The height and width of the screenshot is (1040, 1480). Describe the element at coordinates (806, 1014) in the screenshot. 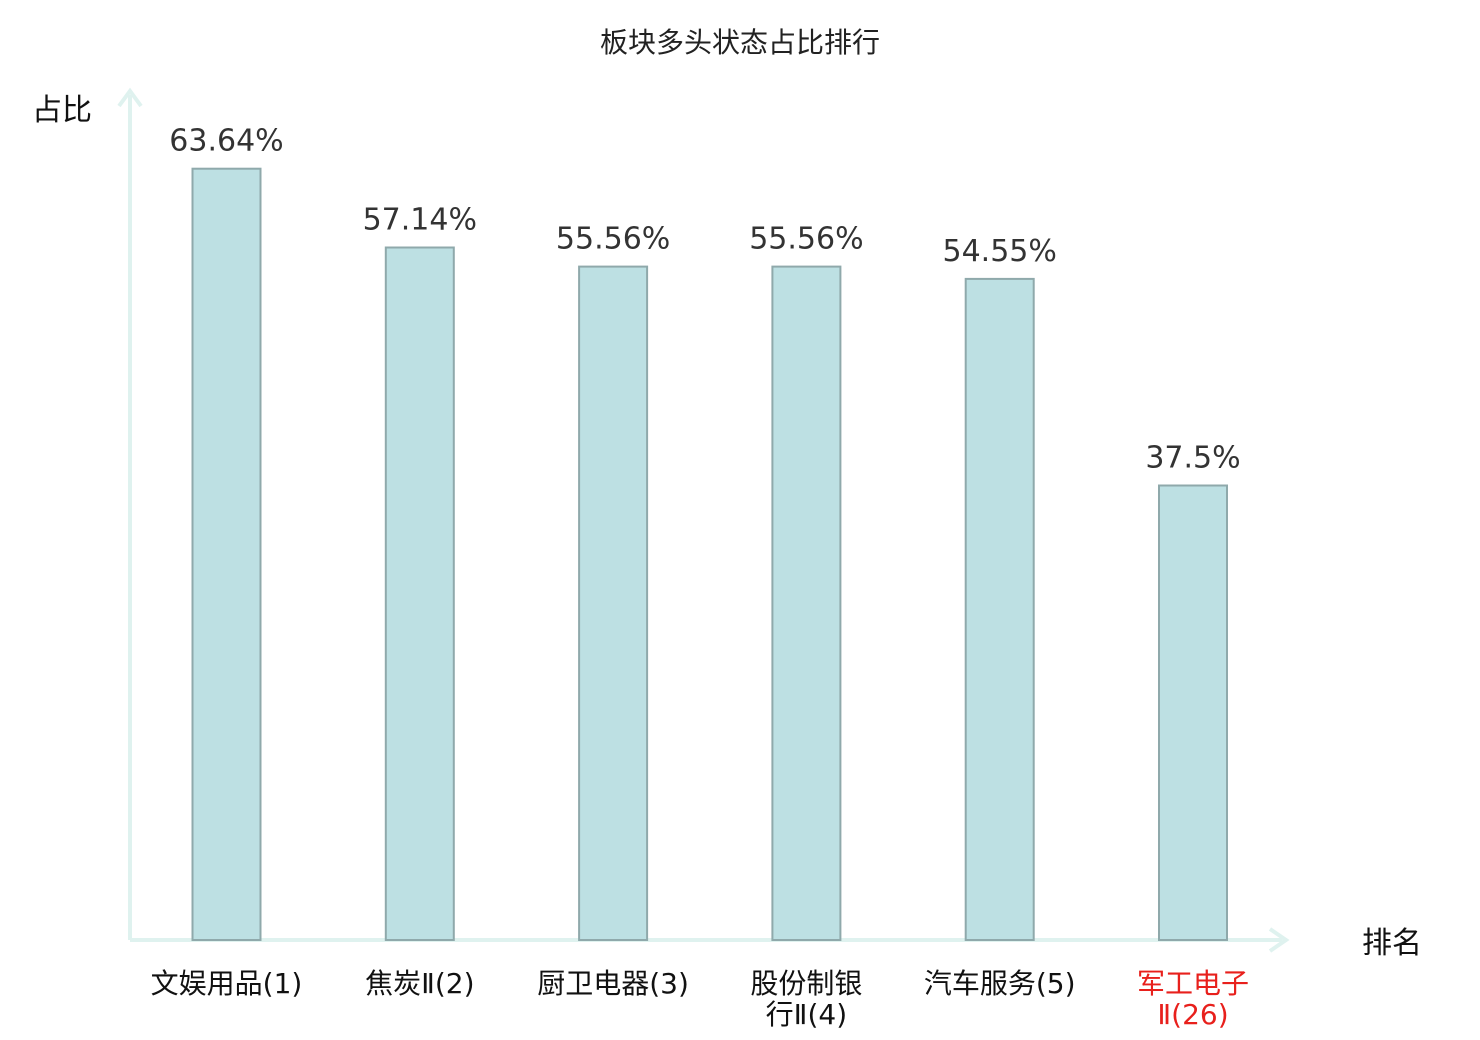

I see `x-tick-label-4-line-2: 行Ⅱ(4)` at that location.